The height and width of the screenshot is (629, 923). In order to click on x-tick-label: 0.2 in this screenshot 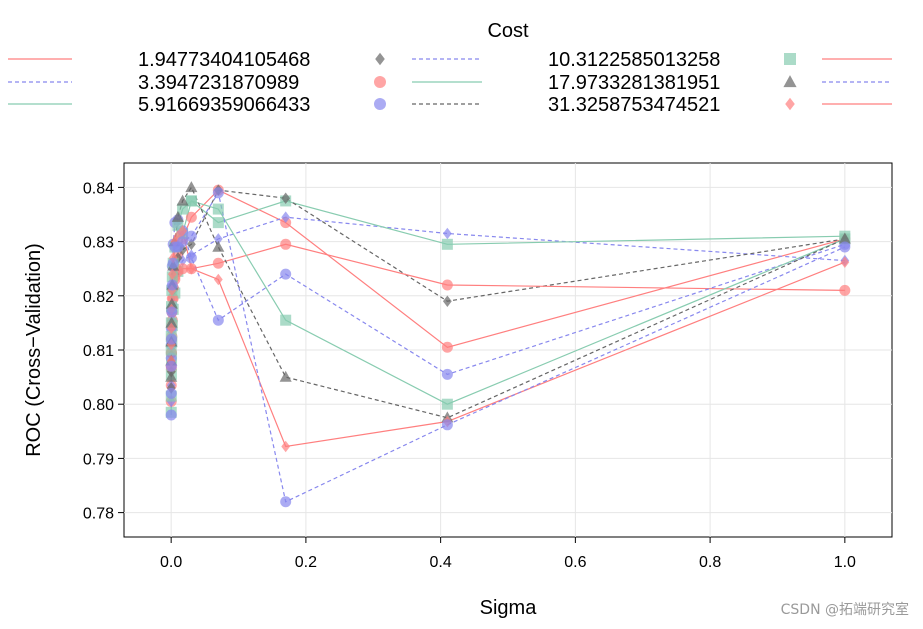, I will do `click(306, 562)`.